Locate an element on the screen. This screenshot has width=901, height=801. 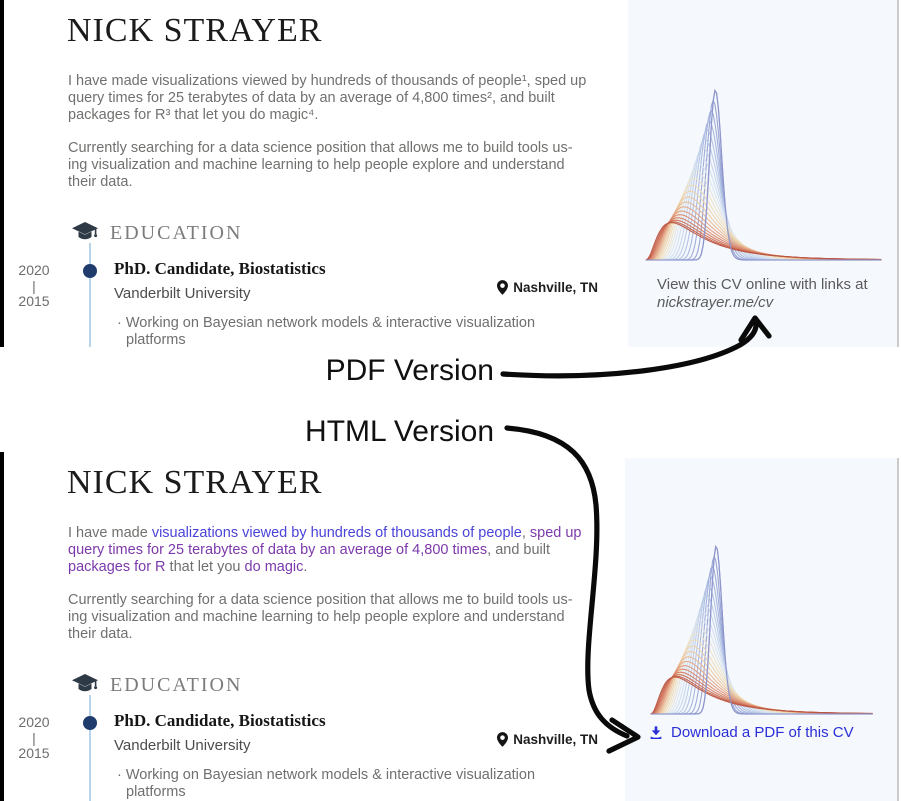
download-icon is located at coordinates (656, 733).